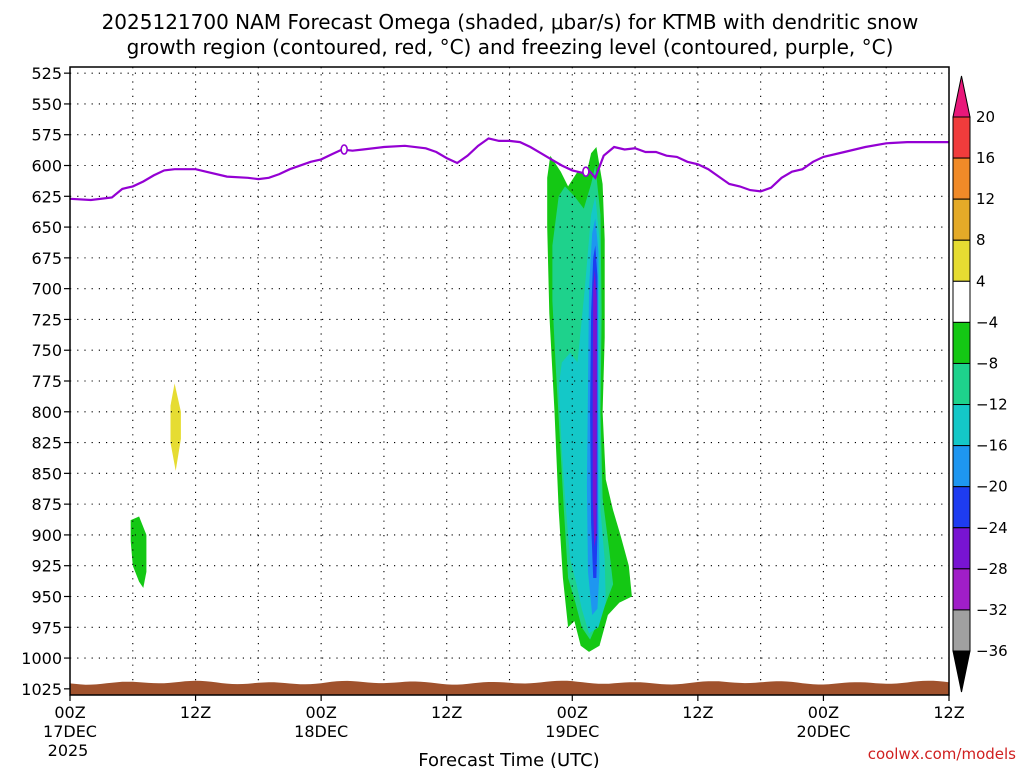 This screenshot has width=1024, height=768. I want to click on y-tick-label-950: 950, so click(46, 596).